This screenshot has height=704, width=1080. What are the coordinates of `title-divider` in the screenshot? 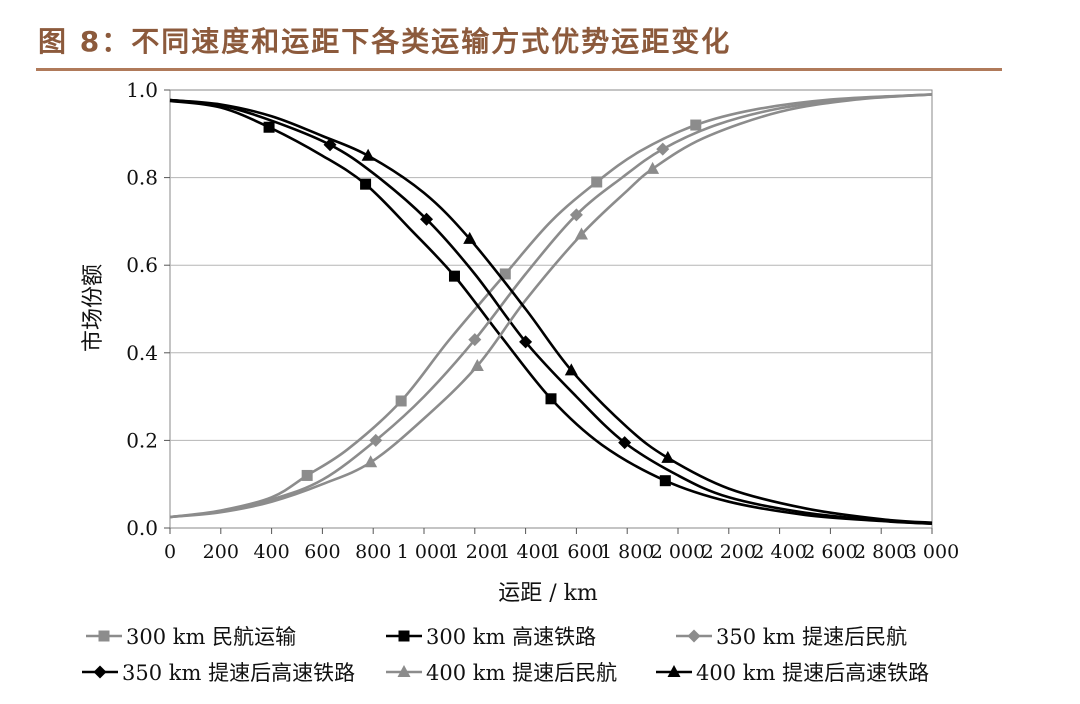 It's located at (519, 69).